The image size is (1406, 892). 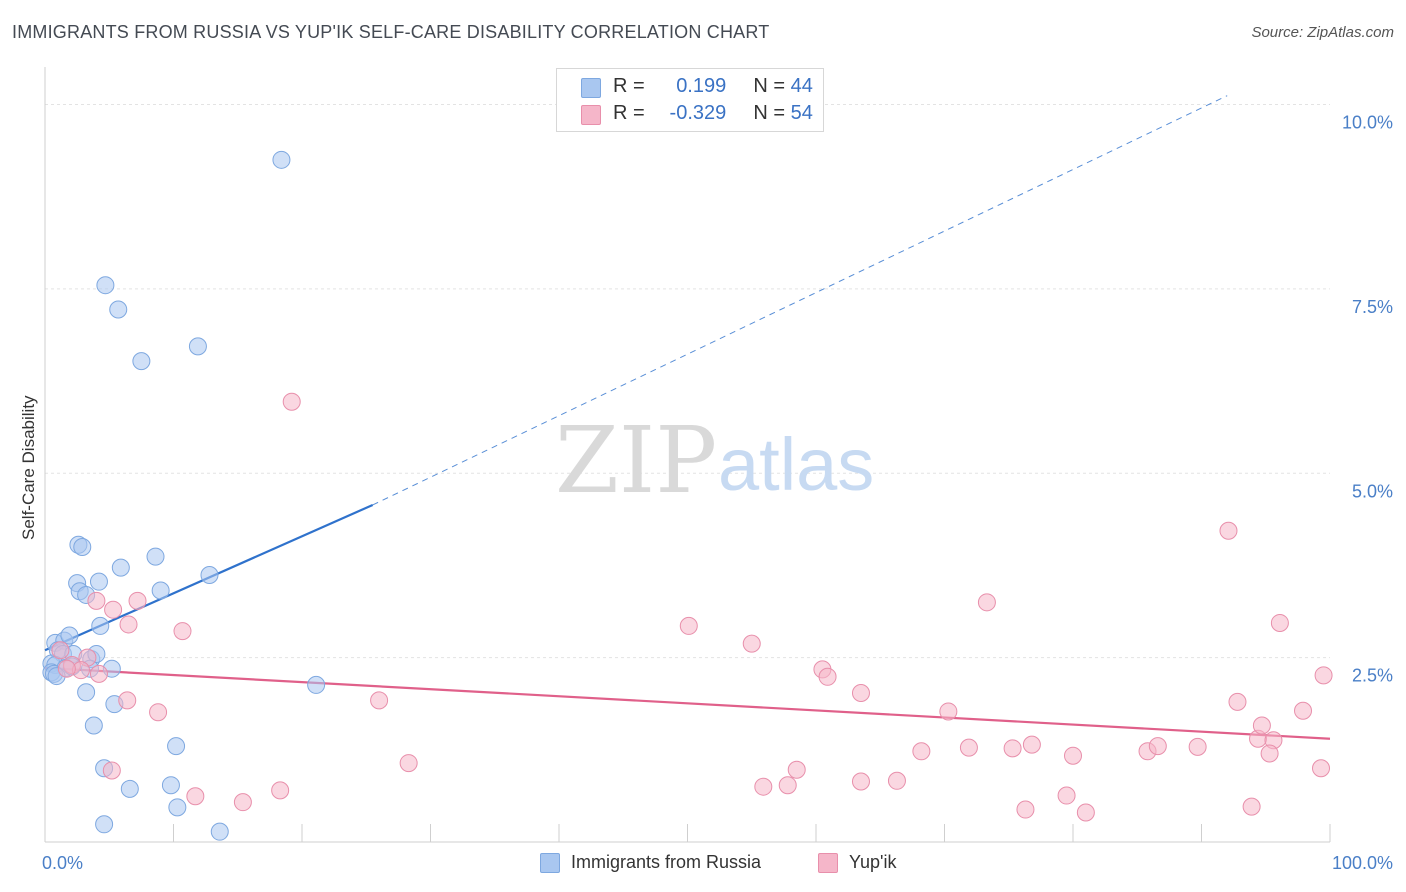 I want to click on y-tick-label: 2.5%, so click(x=1372, y=676).